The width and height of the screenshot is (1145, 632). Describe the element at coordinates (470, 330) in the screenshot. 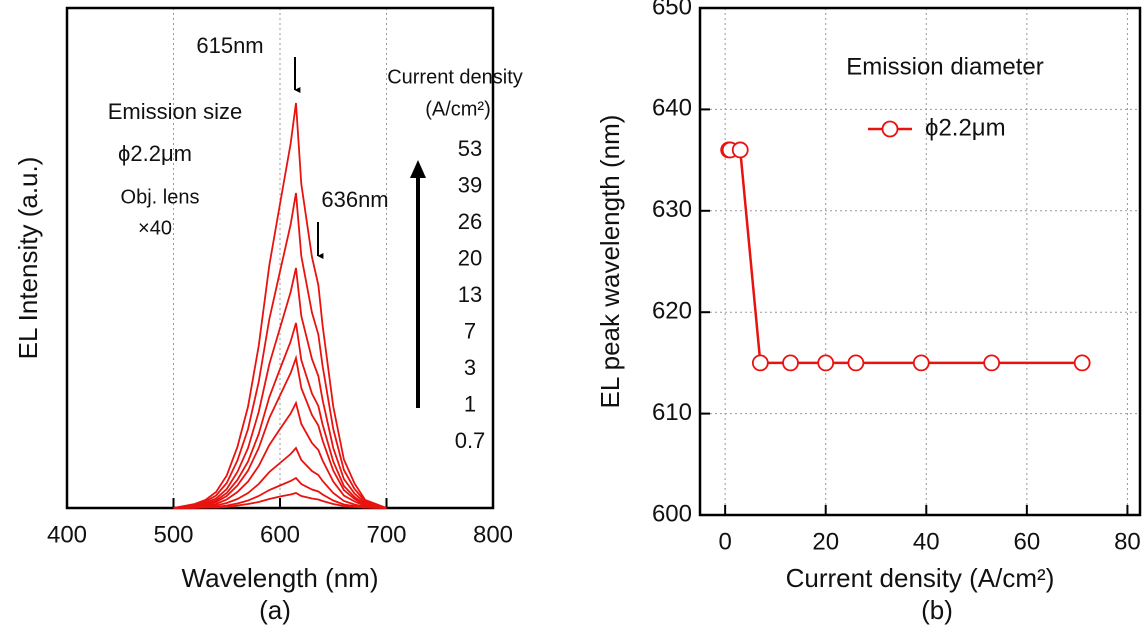

I see `legend-label: 7` at that location.